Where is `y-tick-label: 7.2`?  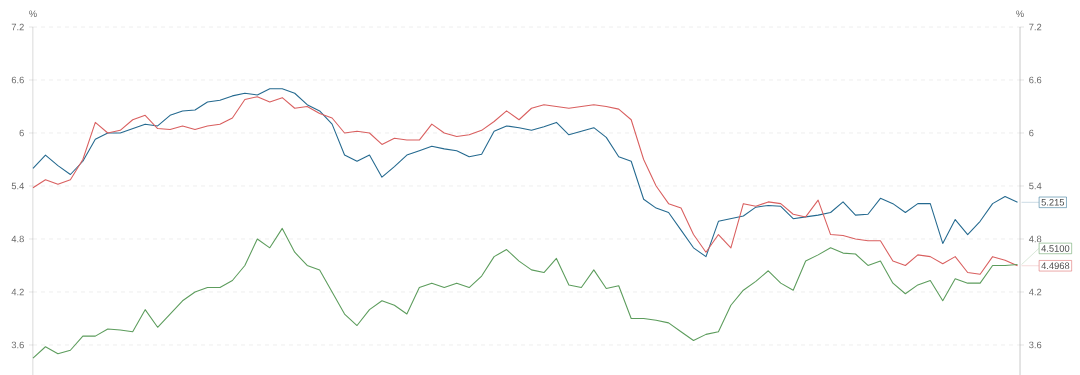 y-tick-label: 7.2 is located at coordinates (17, 27).